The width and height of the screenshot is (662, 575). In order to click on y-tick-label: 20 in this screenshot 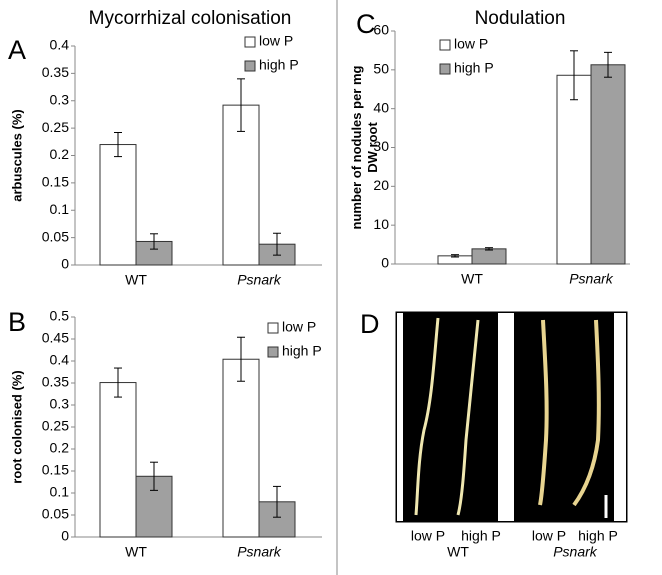, I will do `click(381, 185)`.